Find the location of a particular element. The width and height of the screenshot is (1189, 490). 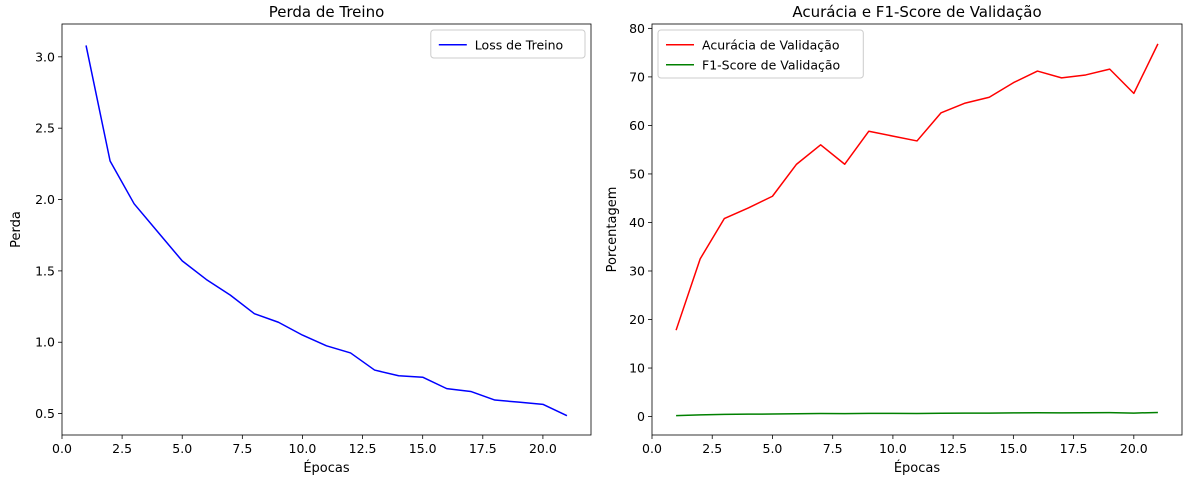

training-loss-x-tick-label: 15.0 is located at coordinates (423, 448).